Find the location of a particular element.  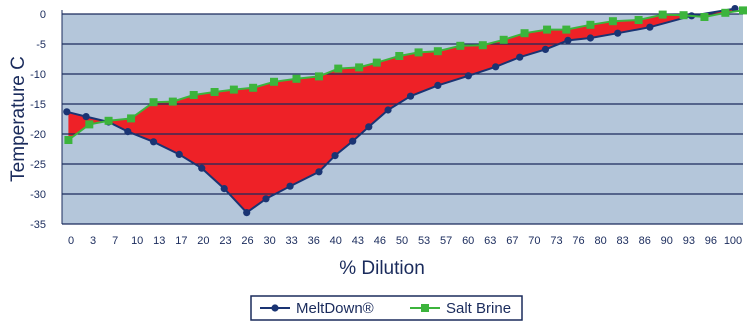

x-tick-label: 7 is located at coordinates (115, 241).